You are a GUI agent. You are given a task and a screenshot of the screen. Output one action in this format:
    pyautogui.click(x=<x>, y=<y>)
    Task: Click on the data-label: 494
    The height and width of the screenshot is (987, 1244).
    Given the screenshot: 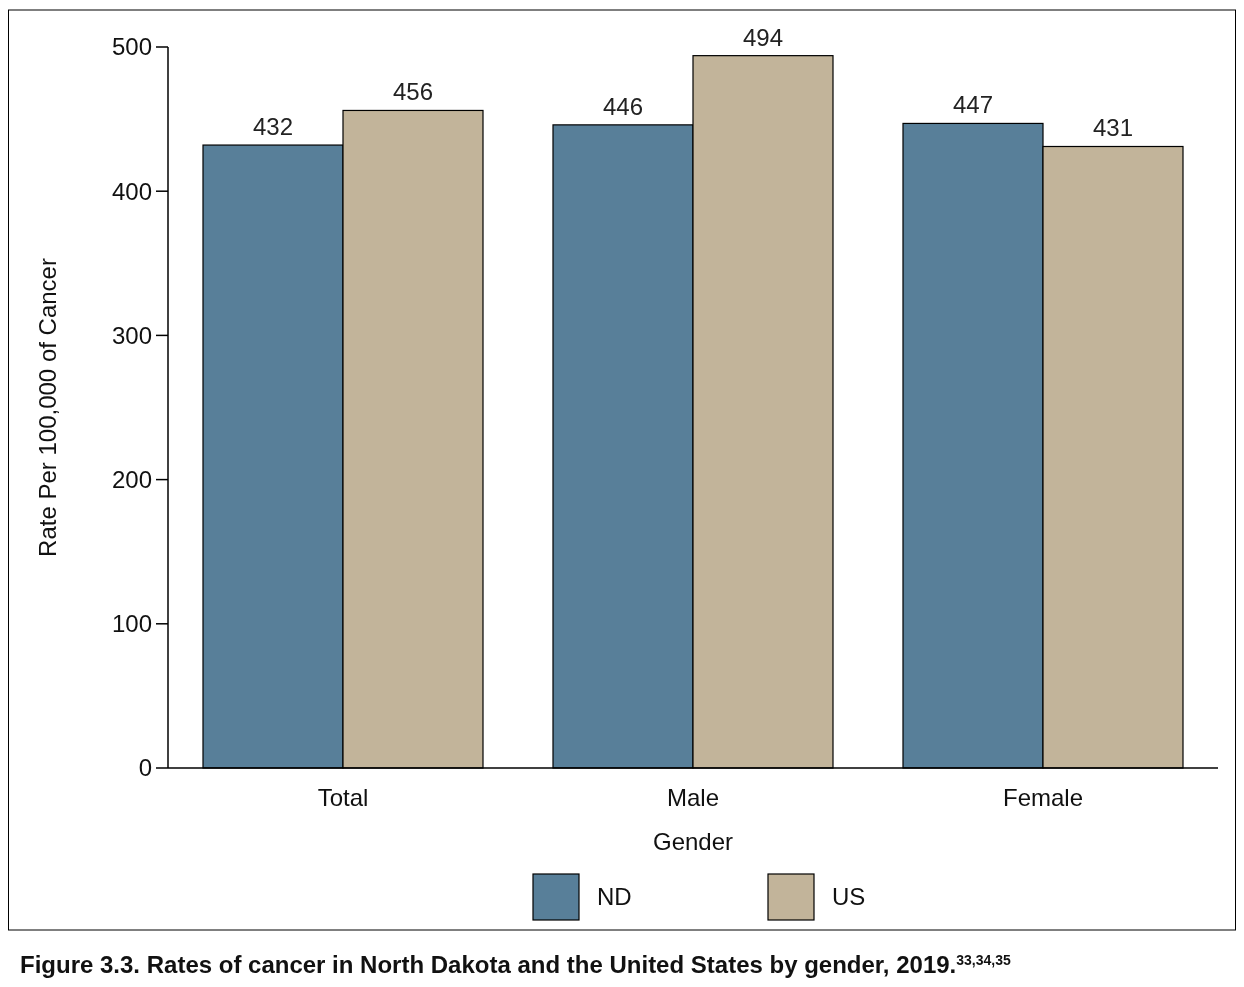 What is the action you would take?
    pyautogui.click(x=763, y=37)
    